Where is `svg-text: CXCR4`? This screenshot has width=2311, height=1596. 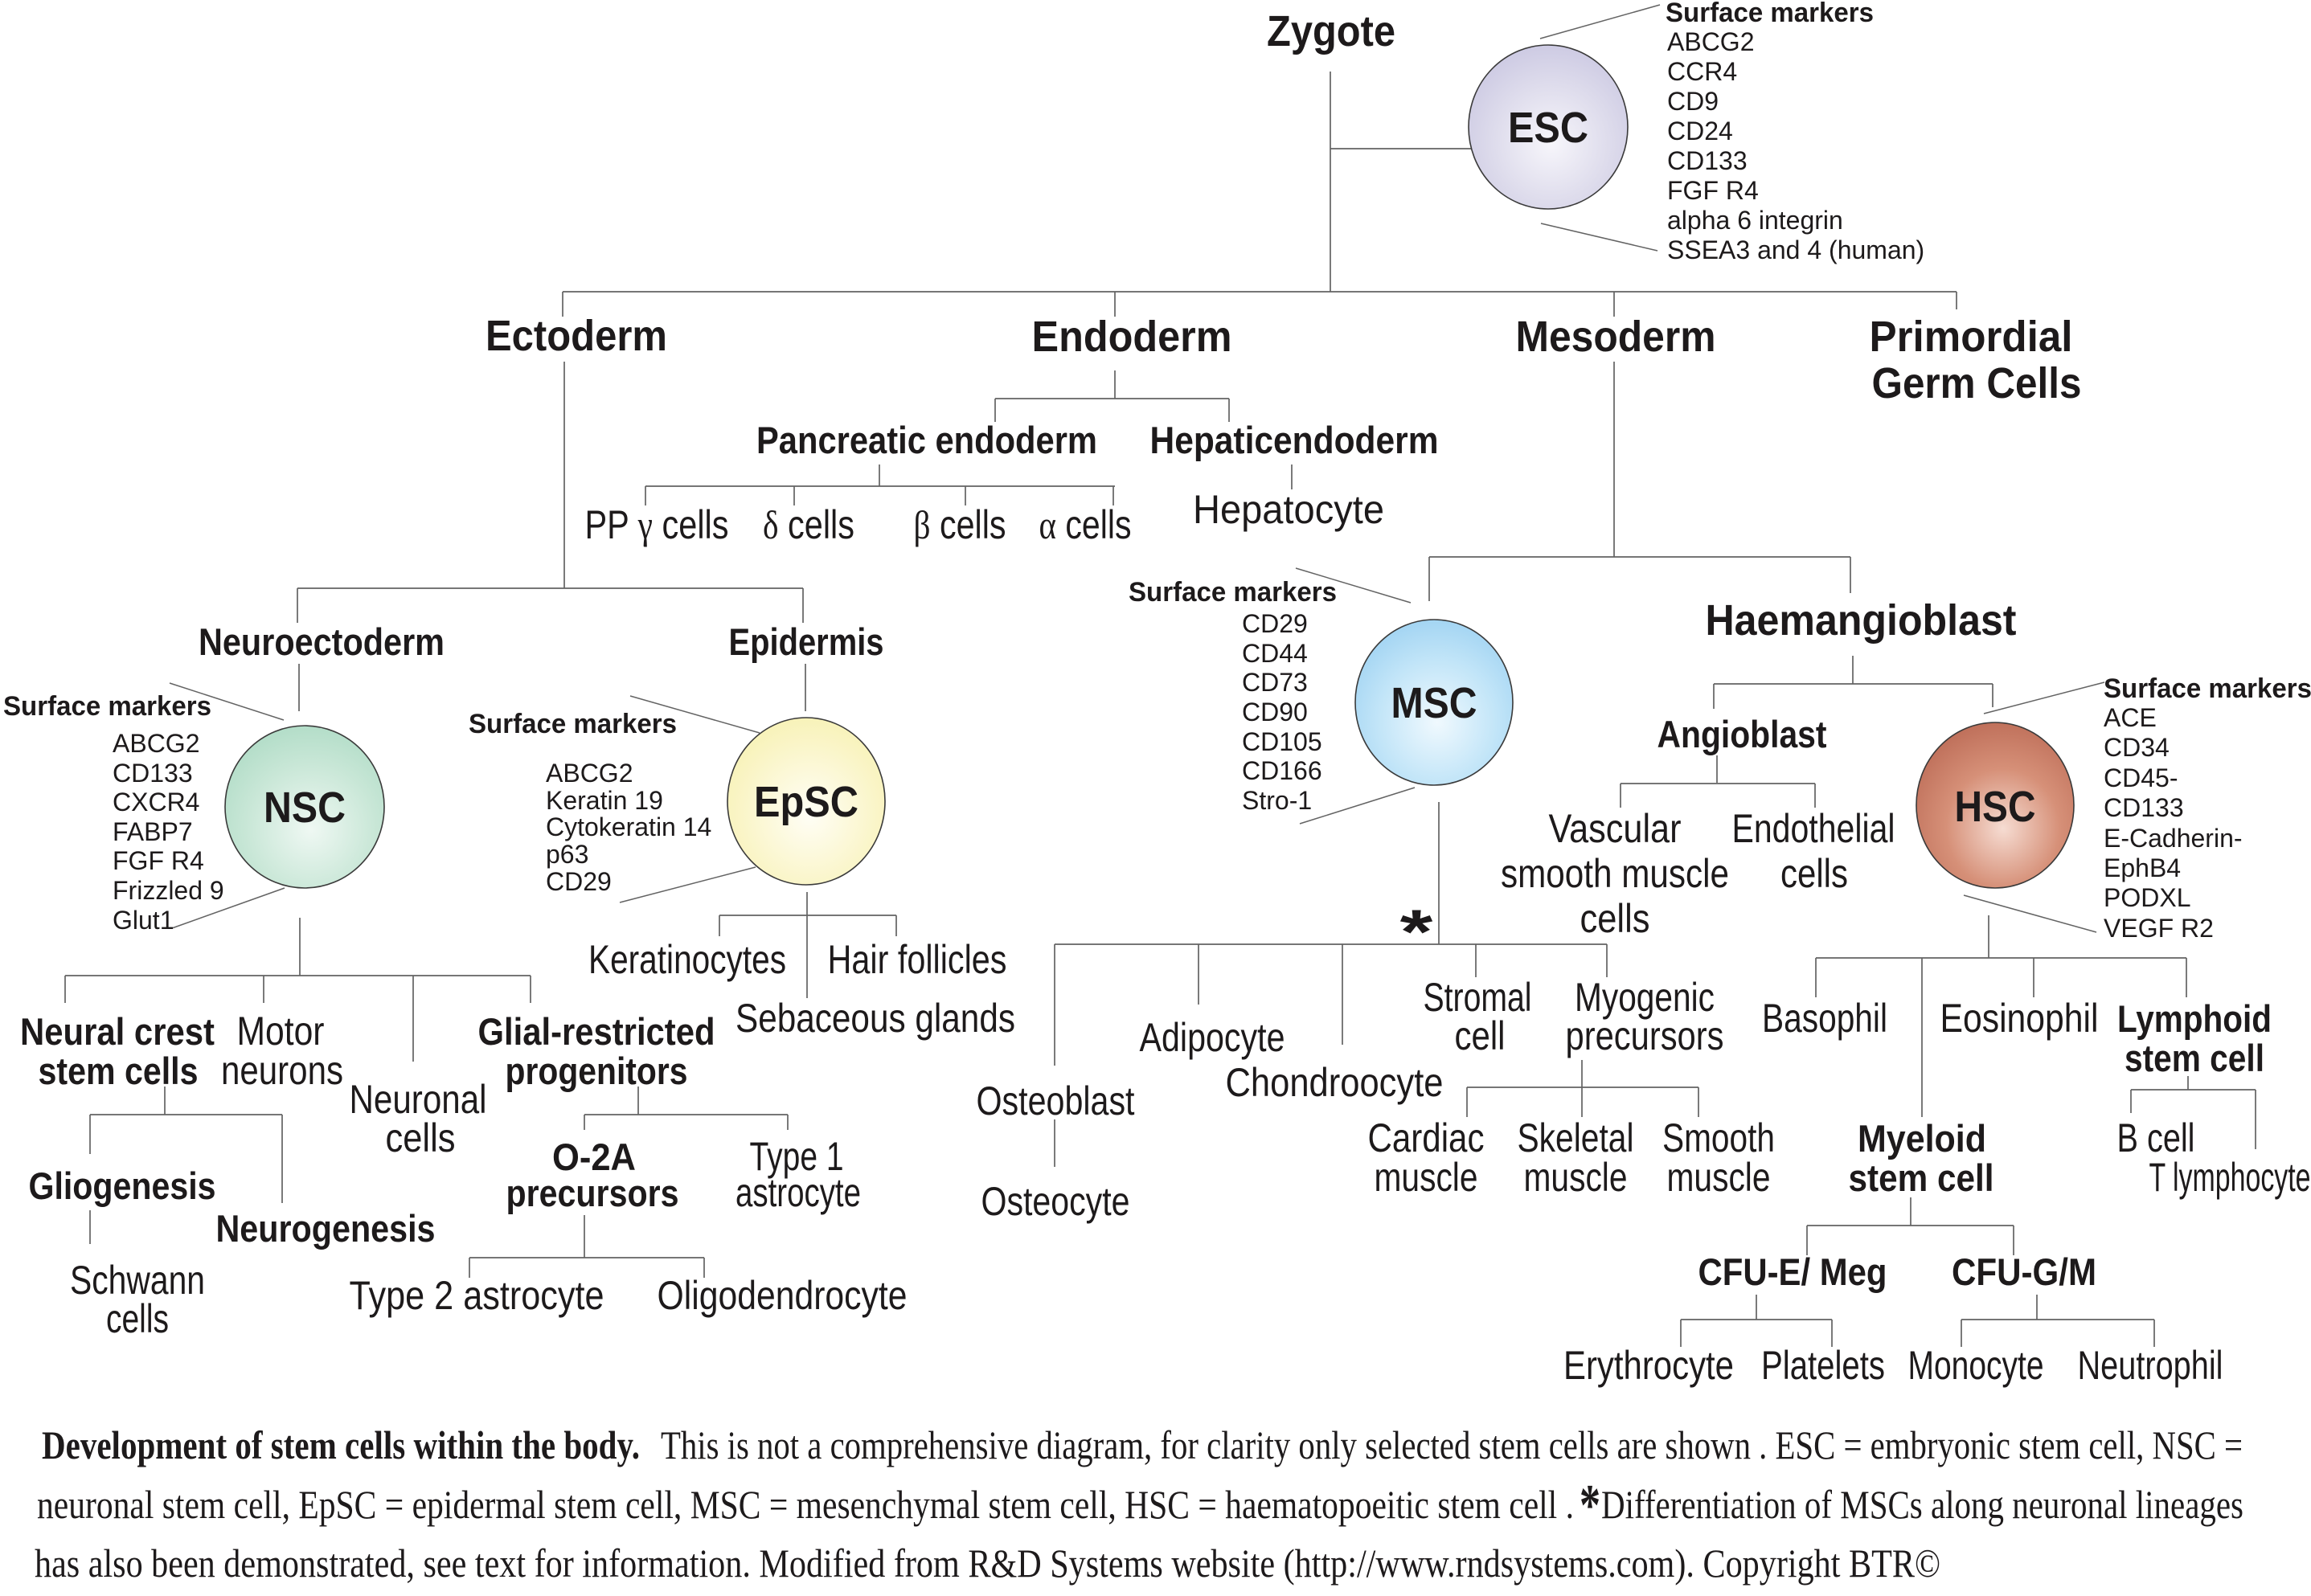
svg-text: CXCR4 is located at coordinates (156, 802).